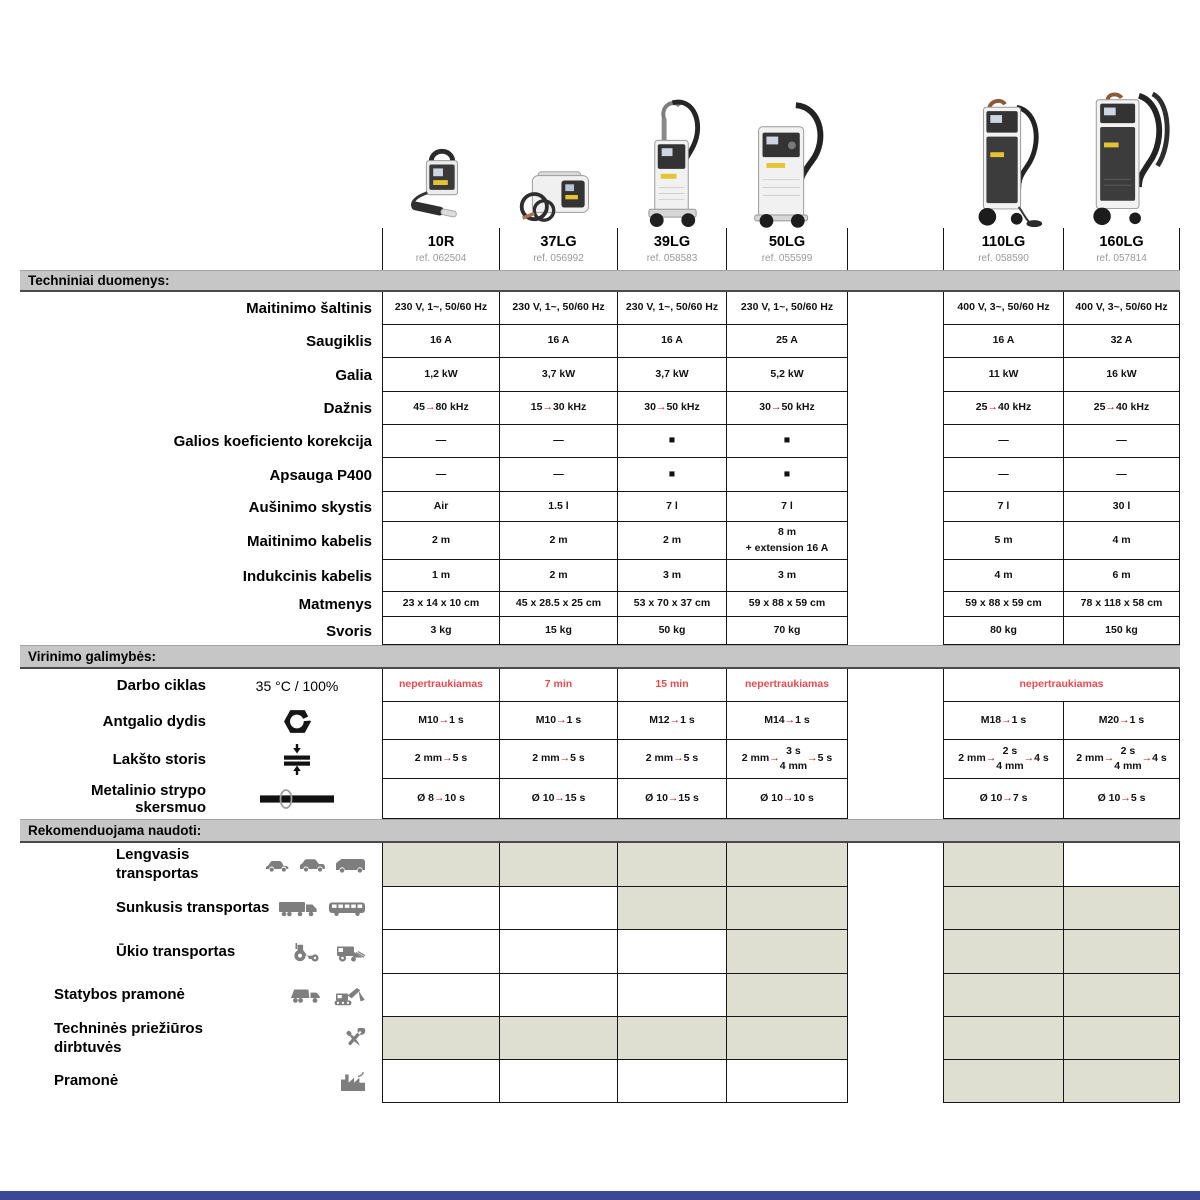 This screenshot has height=1200, width=1200. What do you see at coordinates (672, 242) in the screenshot?
I see `product-name: 39LG` at bounding box center [672, 242].